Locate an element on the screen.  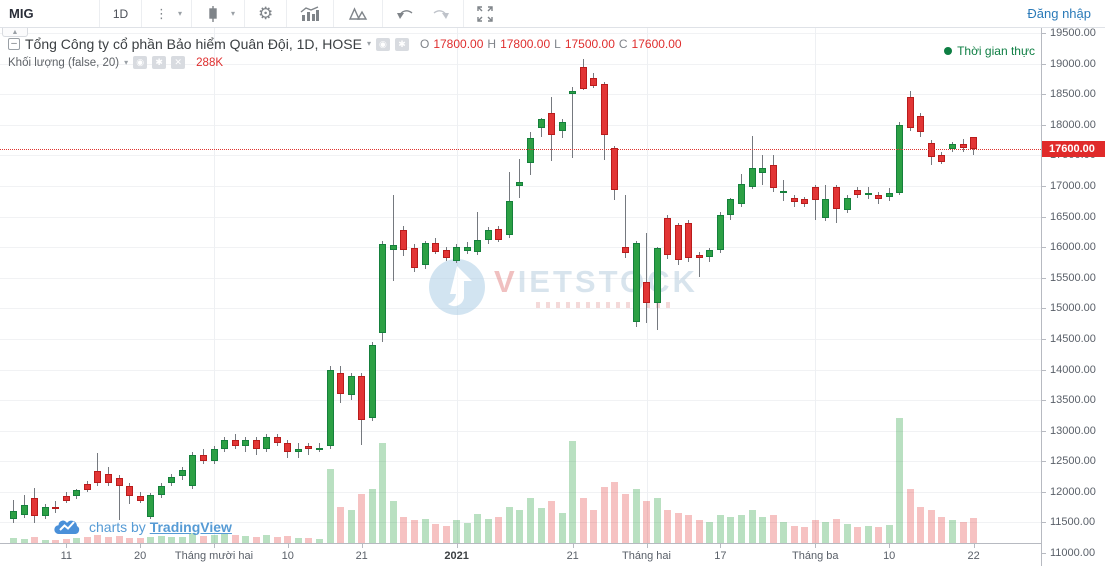
drawing-panel-collapse-handle: ▲ is located at coordinates (15, 32).